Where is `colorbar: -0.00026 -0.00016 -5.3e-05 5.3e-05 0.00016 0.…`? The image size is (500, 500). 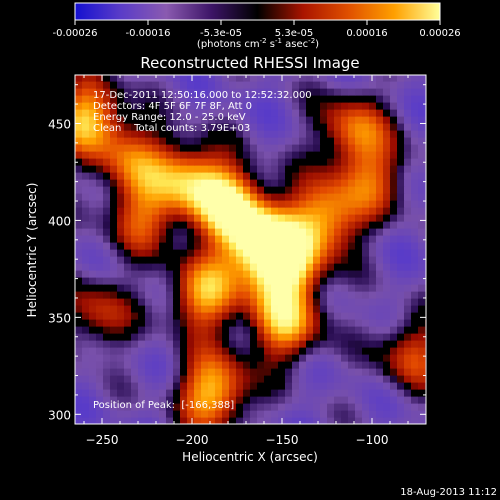 colorbar: -0.00026 -0.00016 -5.3e-05 5.3e-05 0.00016 0.… is located at coordinates (257, 26).